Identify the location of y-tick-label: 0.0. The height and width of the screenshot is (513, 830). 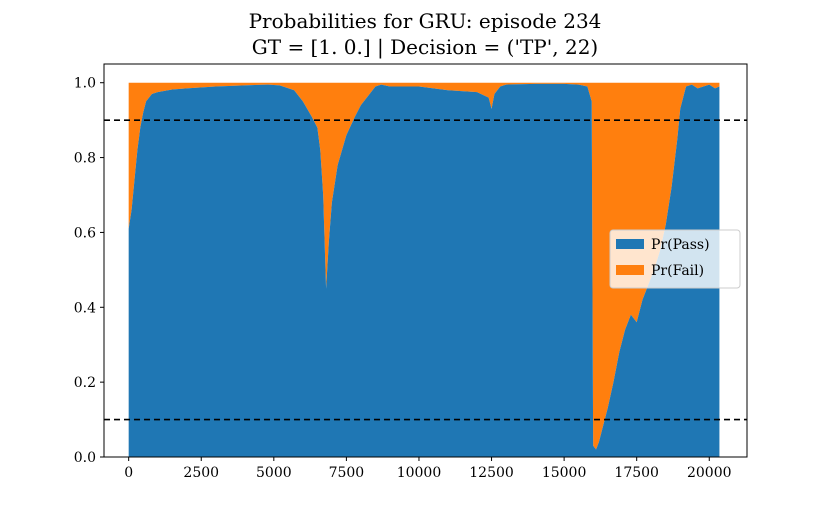
(85, 458).